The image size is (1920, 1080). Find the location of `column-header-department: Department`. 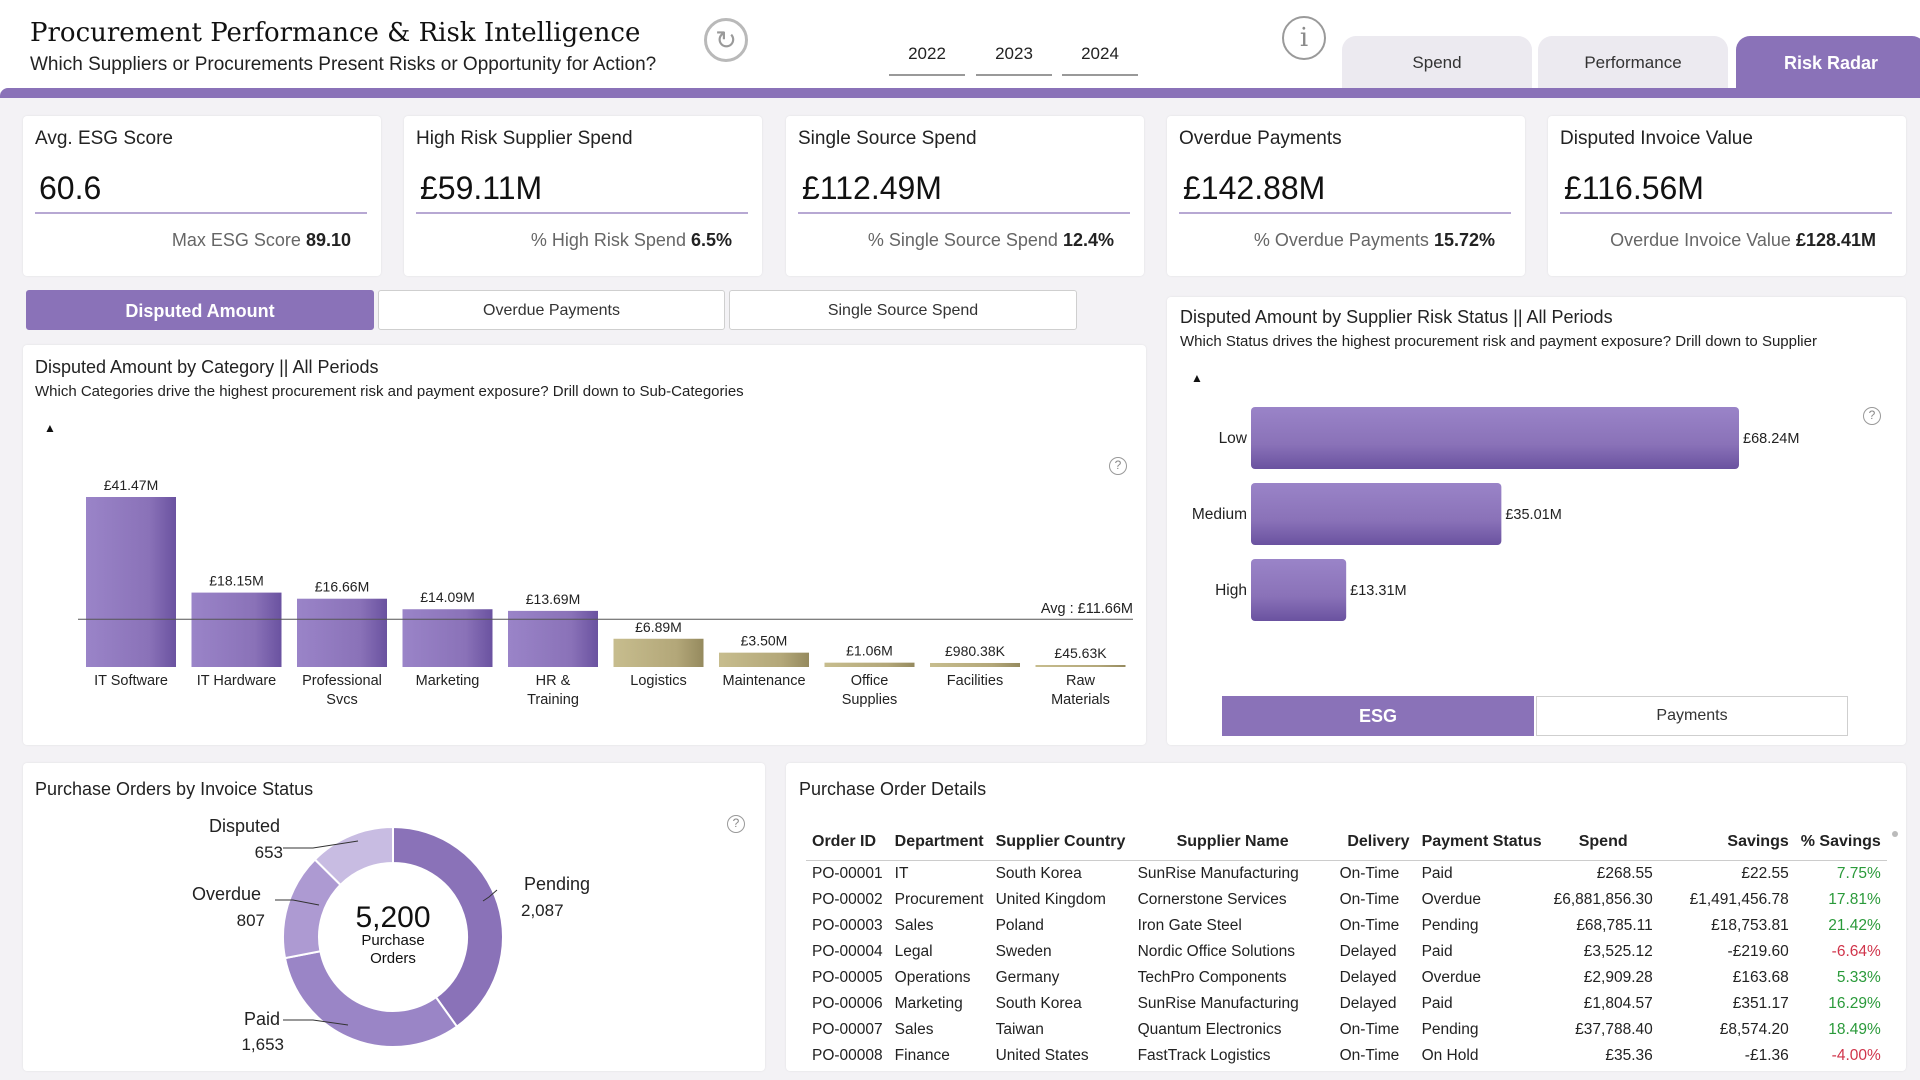

column-header-department: Department is located at coordinates (939, 844).